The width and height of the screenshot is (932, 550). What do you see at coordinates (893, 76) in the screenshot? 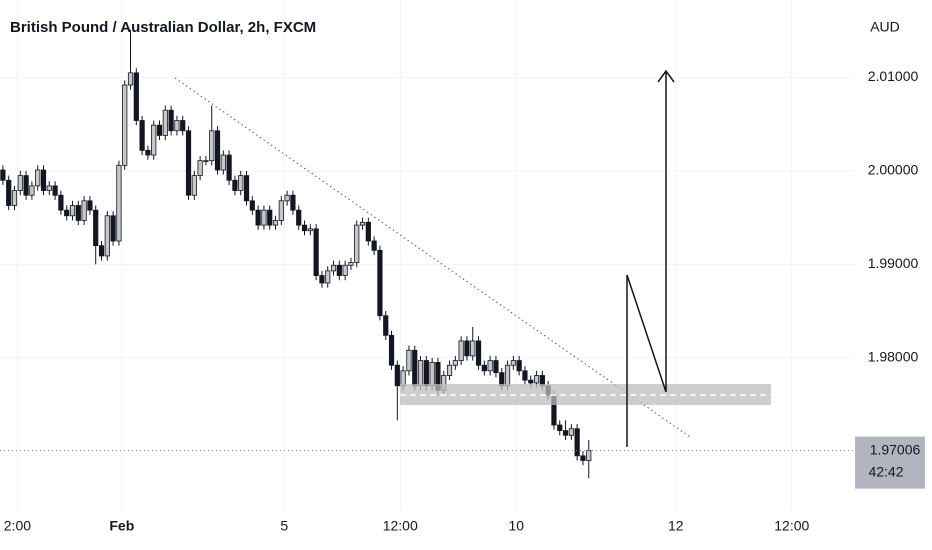
I see `y-tick-label: 2.01000` at bounding box center [893, 76].